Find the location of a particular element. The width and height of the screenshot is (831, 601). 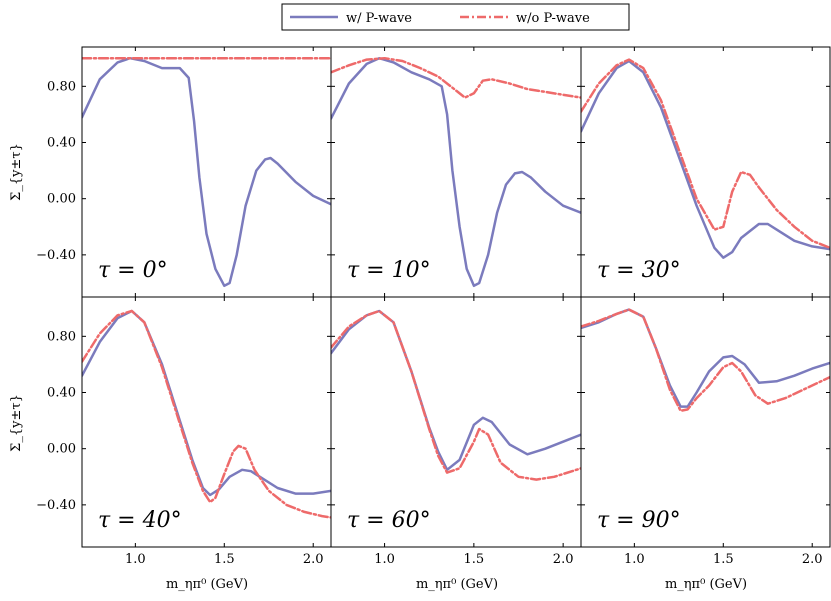

panel-1: −0.40 0.00 0.40 0.80 τ = 0° is located at coordinates (184, 172).